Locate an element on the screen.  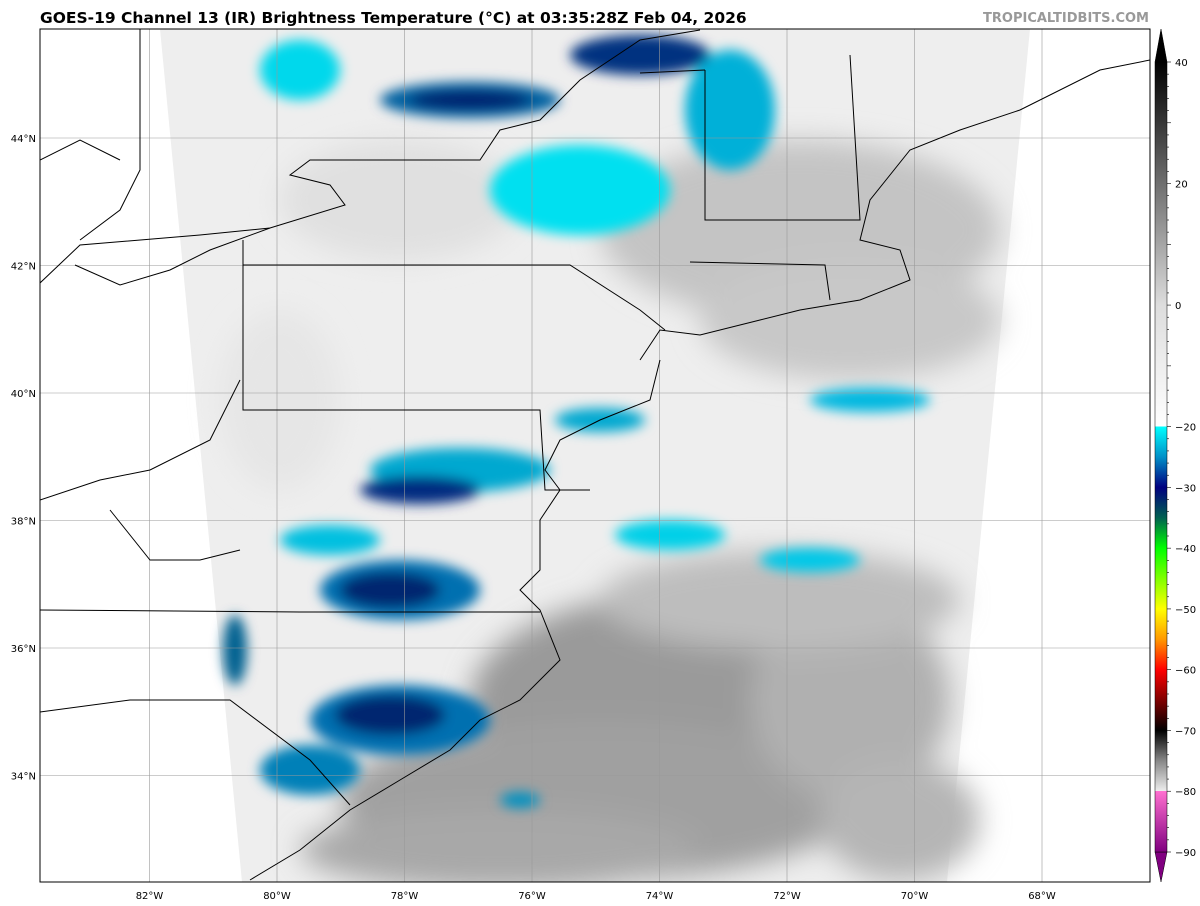
colorbar-tick-label: −80 is located at coordinates (1185, 792).